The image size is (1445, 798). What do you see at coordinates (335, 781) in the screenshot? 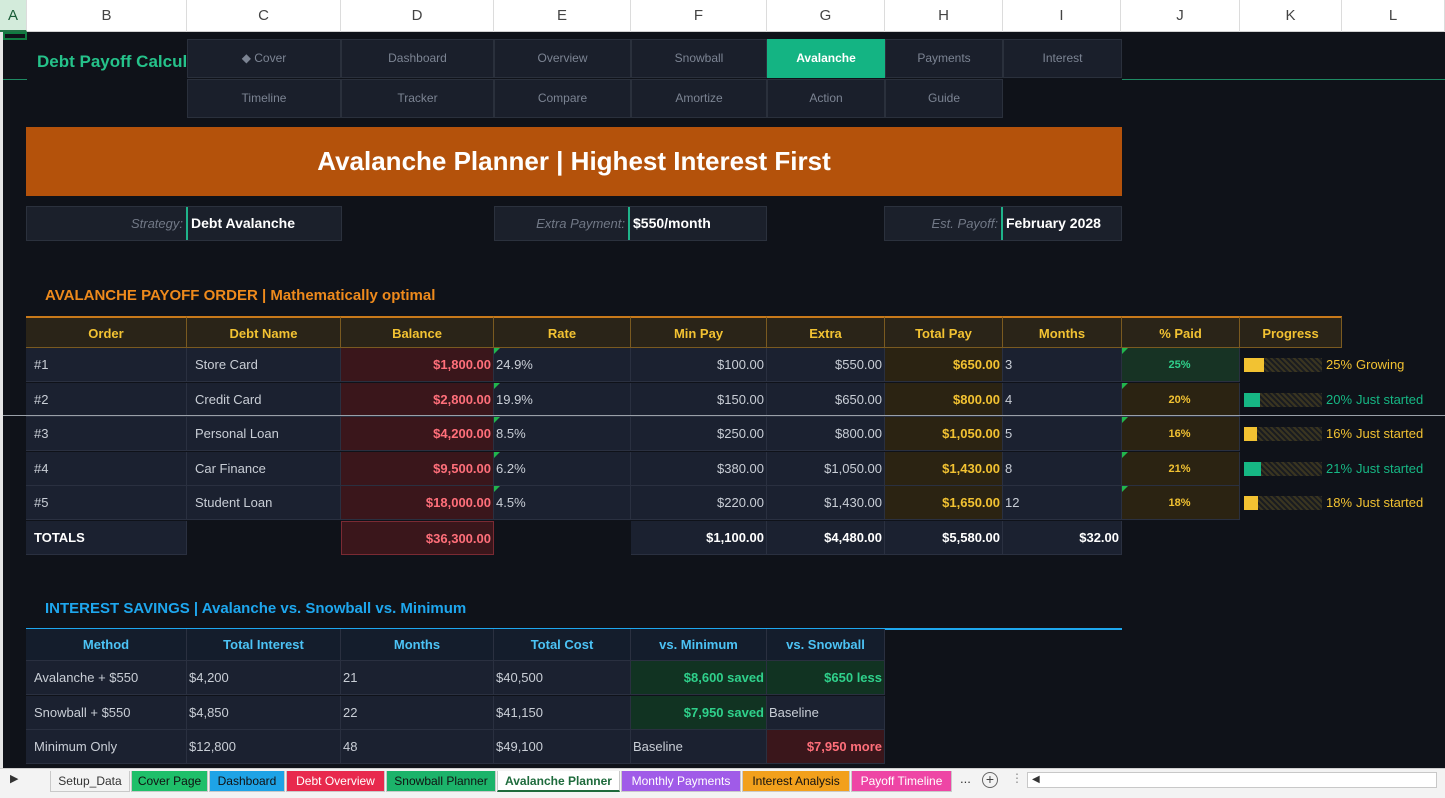
I see `sheet-tab-debt-overview: Debt Overview` at bounding box center [335, 781].